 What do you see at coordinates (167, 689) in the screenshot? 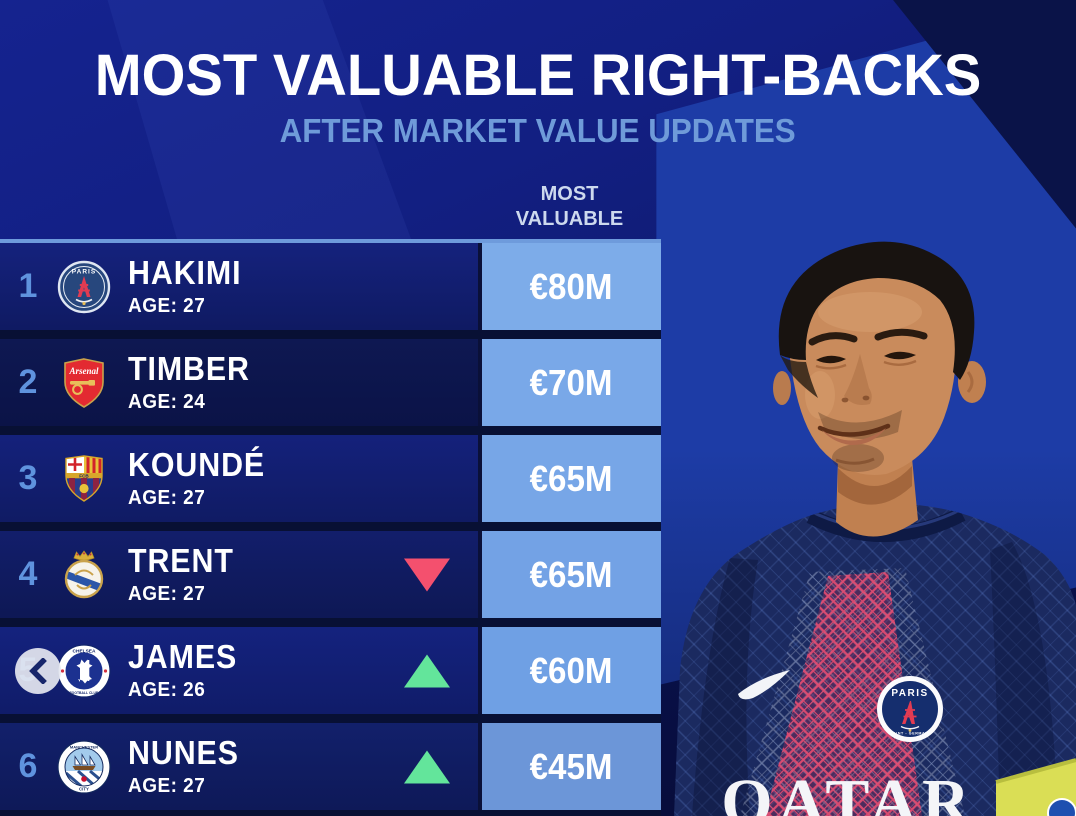
I see `player-age: AGE: 26` at bounding box center [167, 689].